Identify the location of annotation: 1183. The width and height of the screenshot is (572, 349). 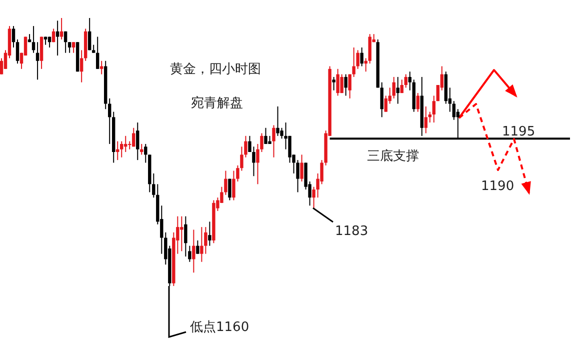
(351, 231).